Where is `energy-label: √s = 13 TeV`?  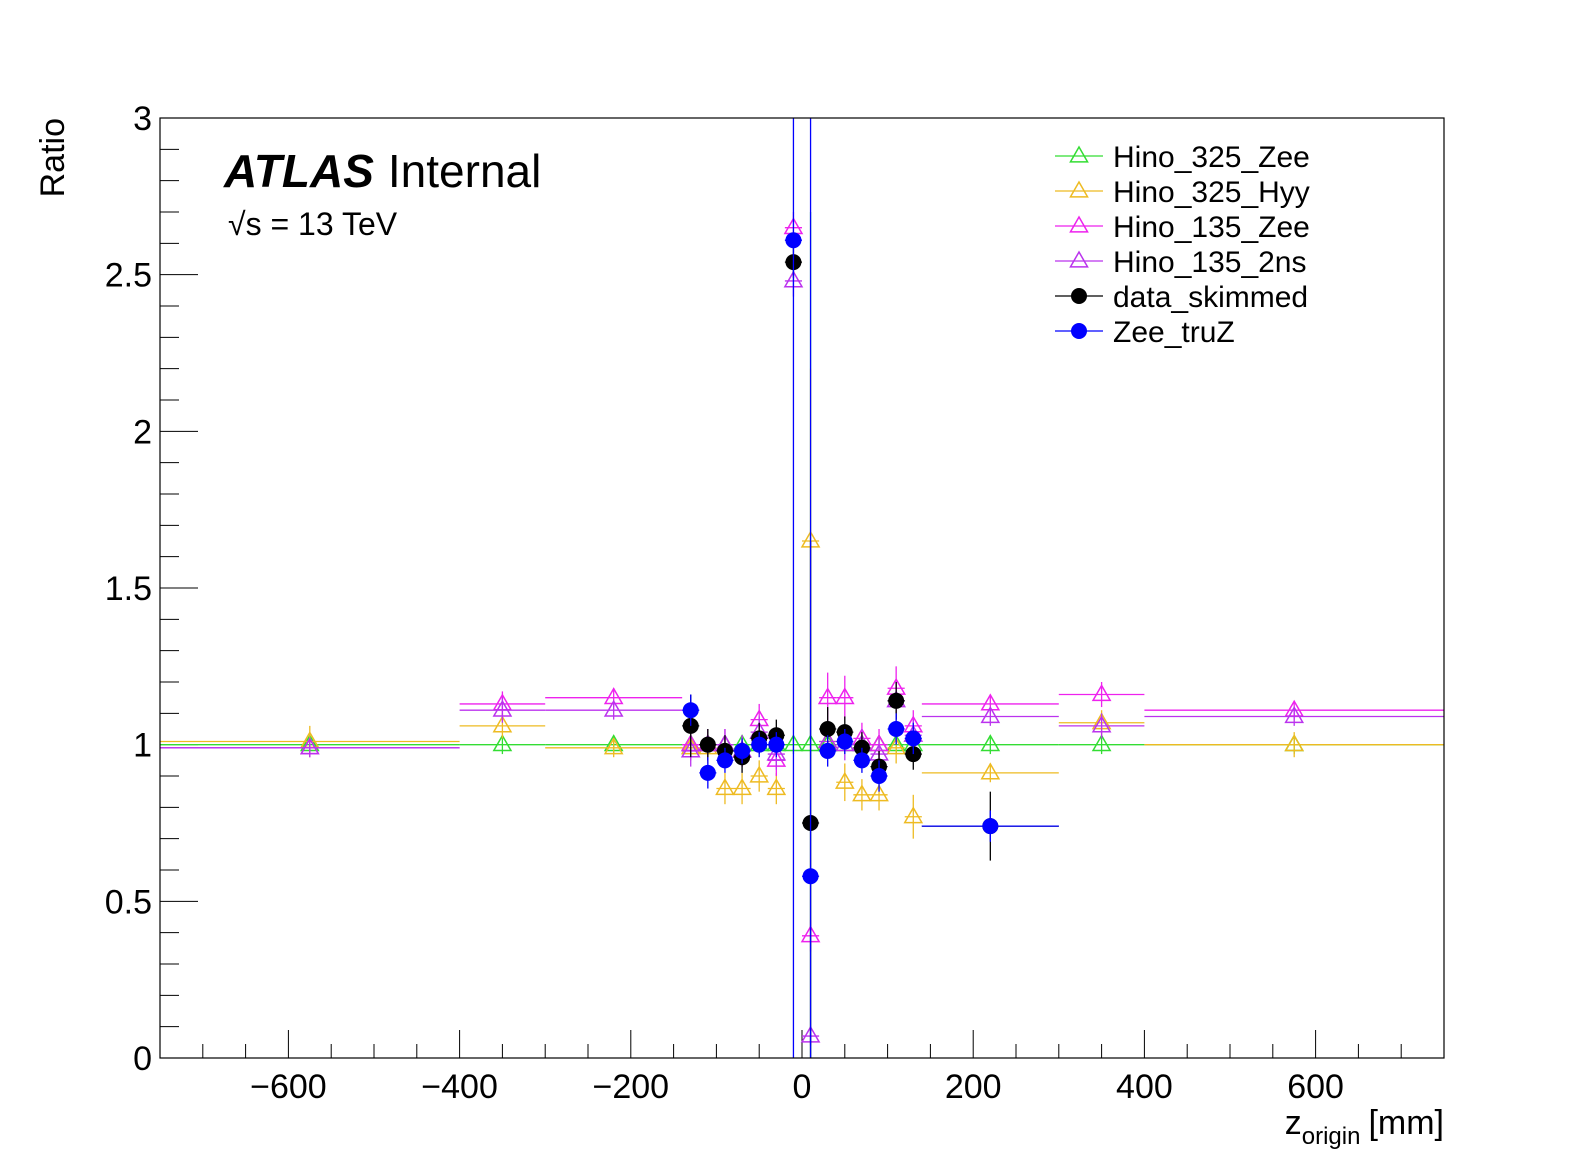
energy-label: √s = 13 TeV is located at coordinates (313, 224).